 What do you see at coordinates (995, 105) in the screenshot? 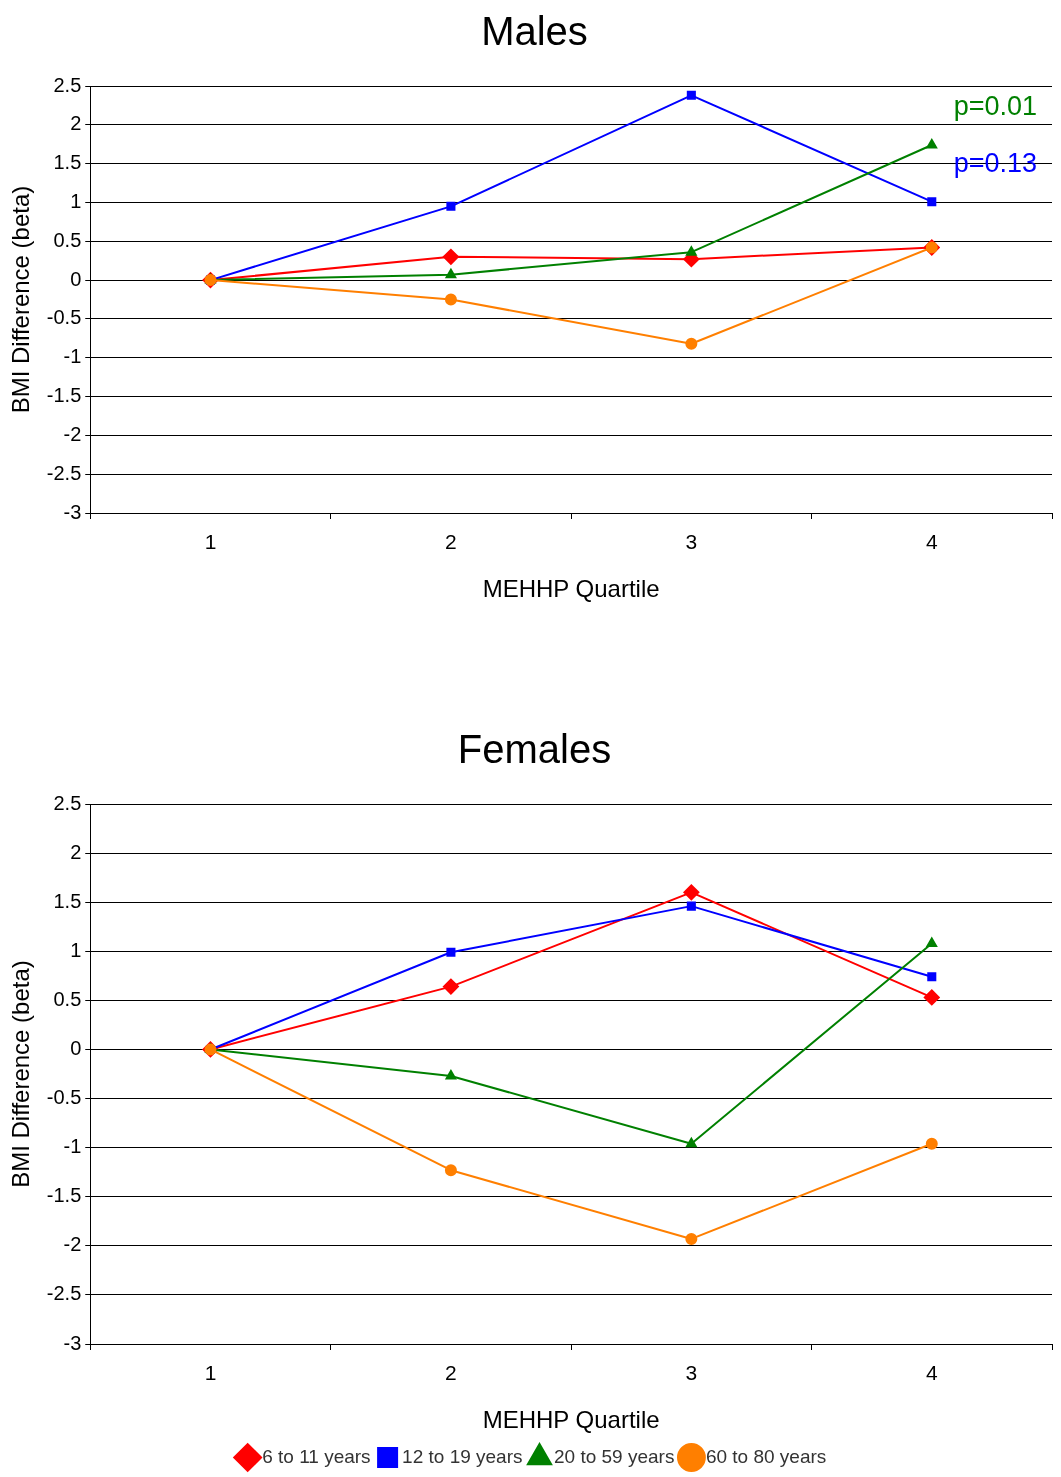
I see `annotation: p=0.01` at bounding box center [995, 105].